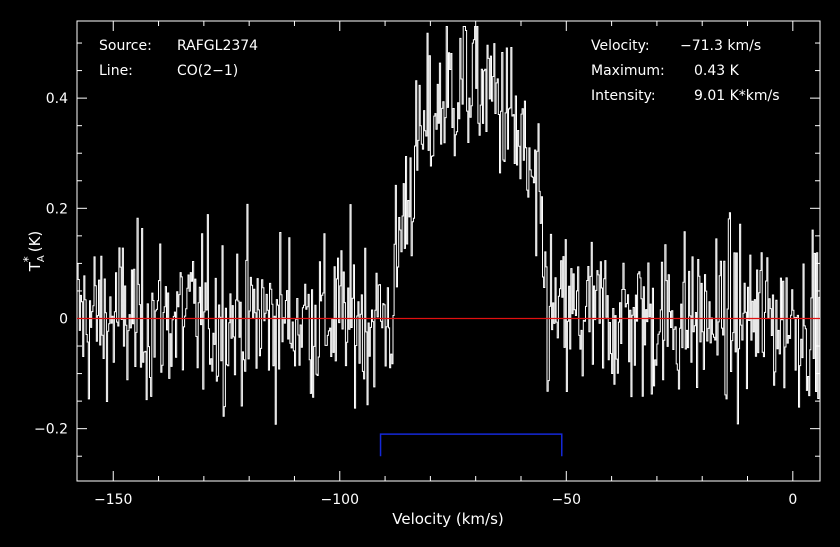  Describe the element at coordinates (51, 430) in the screenshot. I see `y-tick-label: −0.2` at that location.